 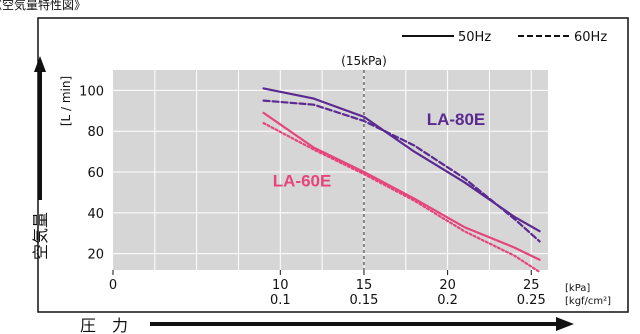 What do you see at coordinates (113, 285) in the screenshot?
I see `x-tick-label-0: 0` at bounding box center [113, 285].